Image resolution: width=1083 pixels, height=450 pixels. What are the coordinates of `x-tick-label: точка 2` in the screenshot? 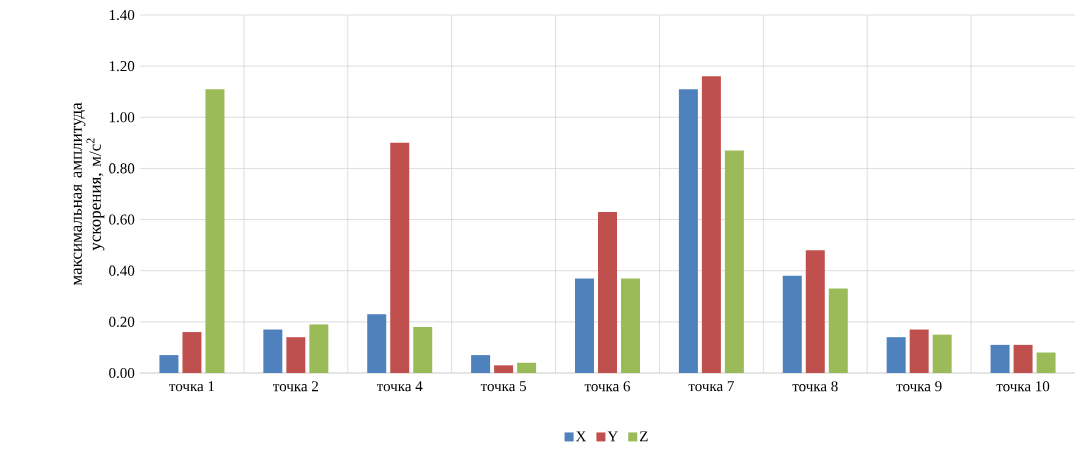 It's located at (295, 386).